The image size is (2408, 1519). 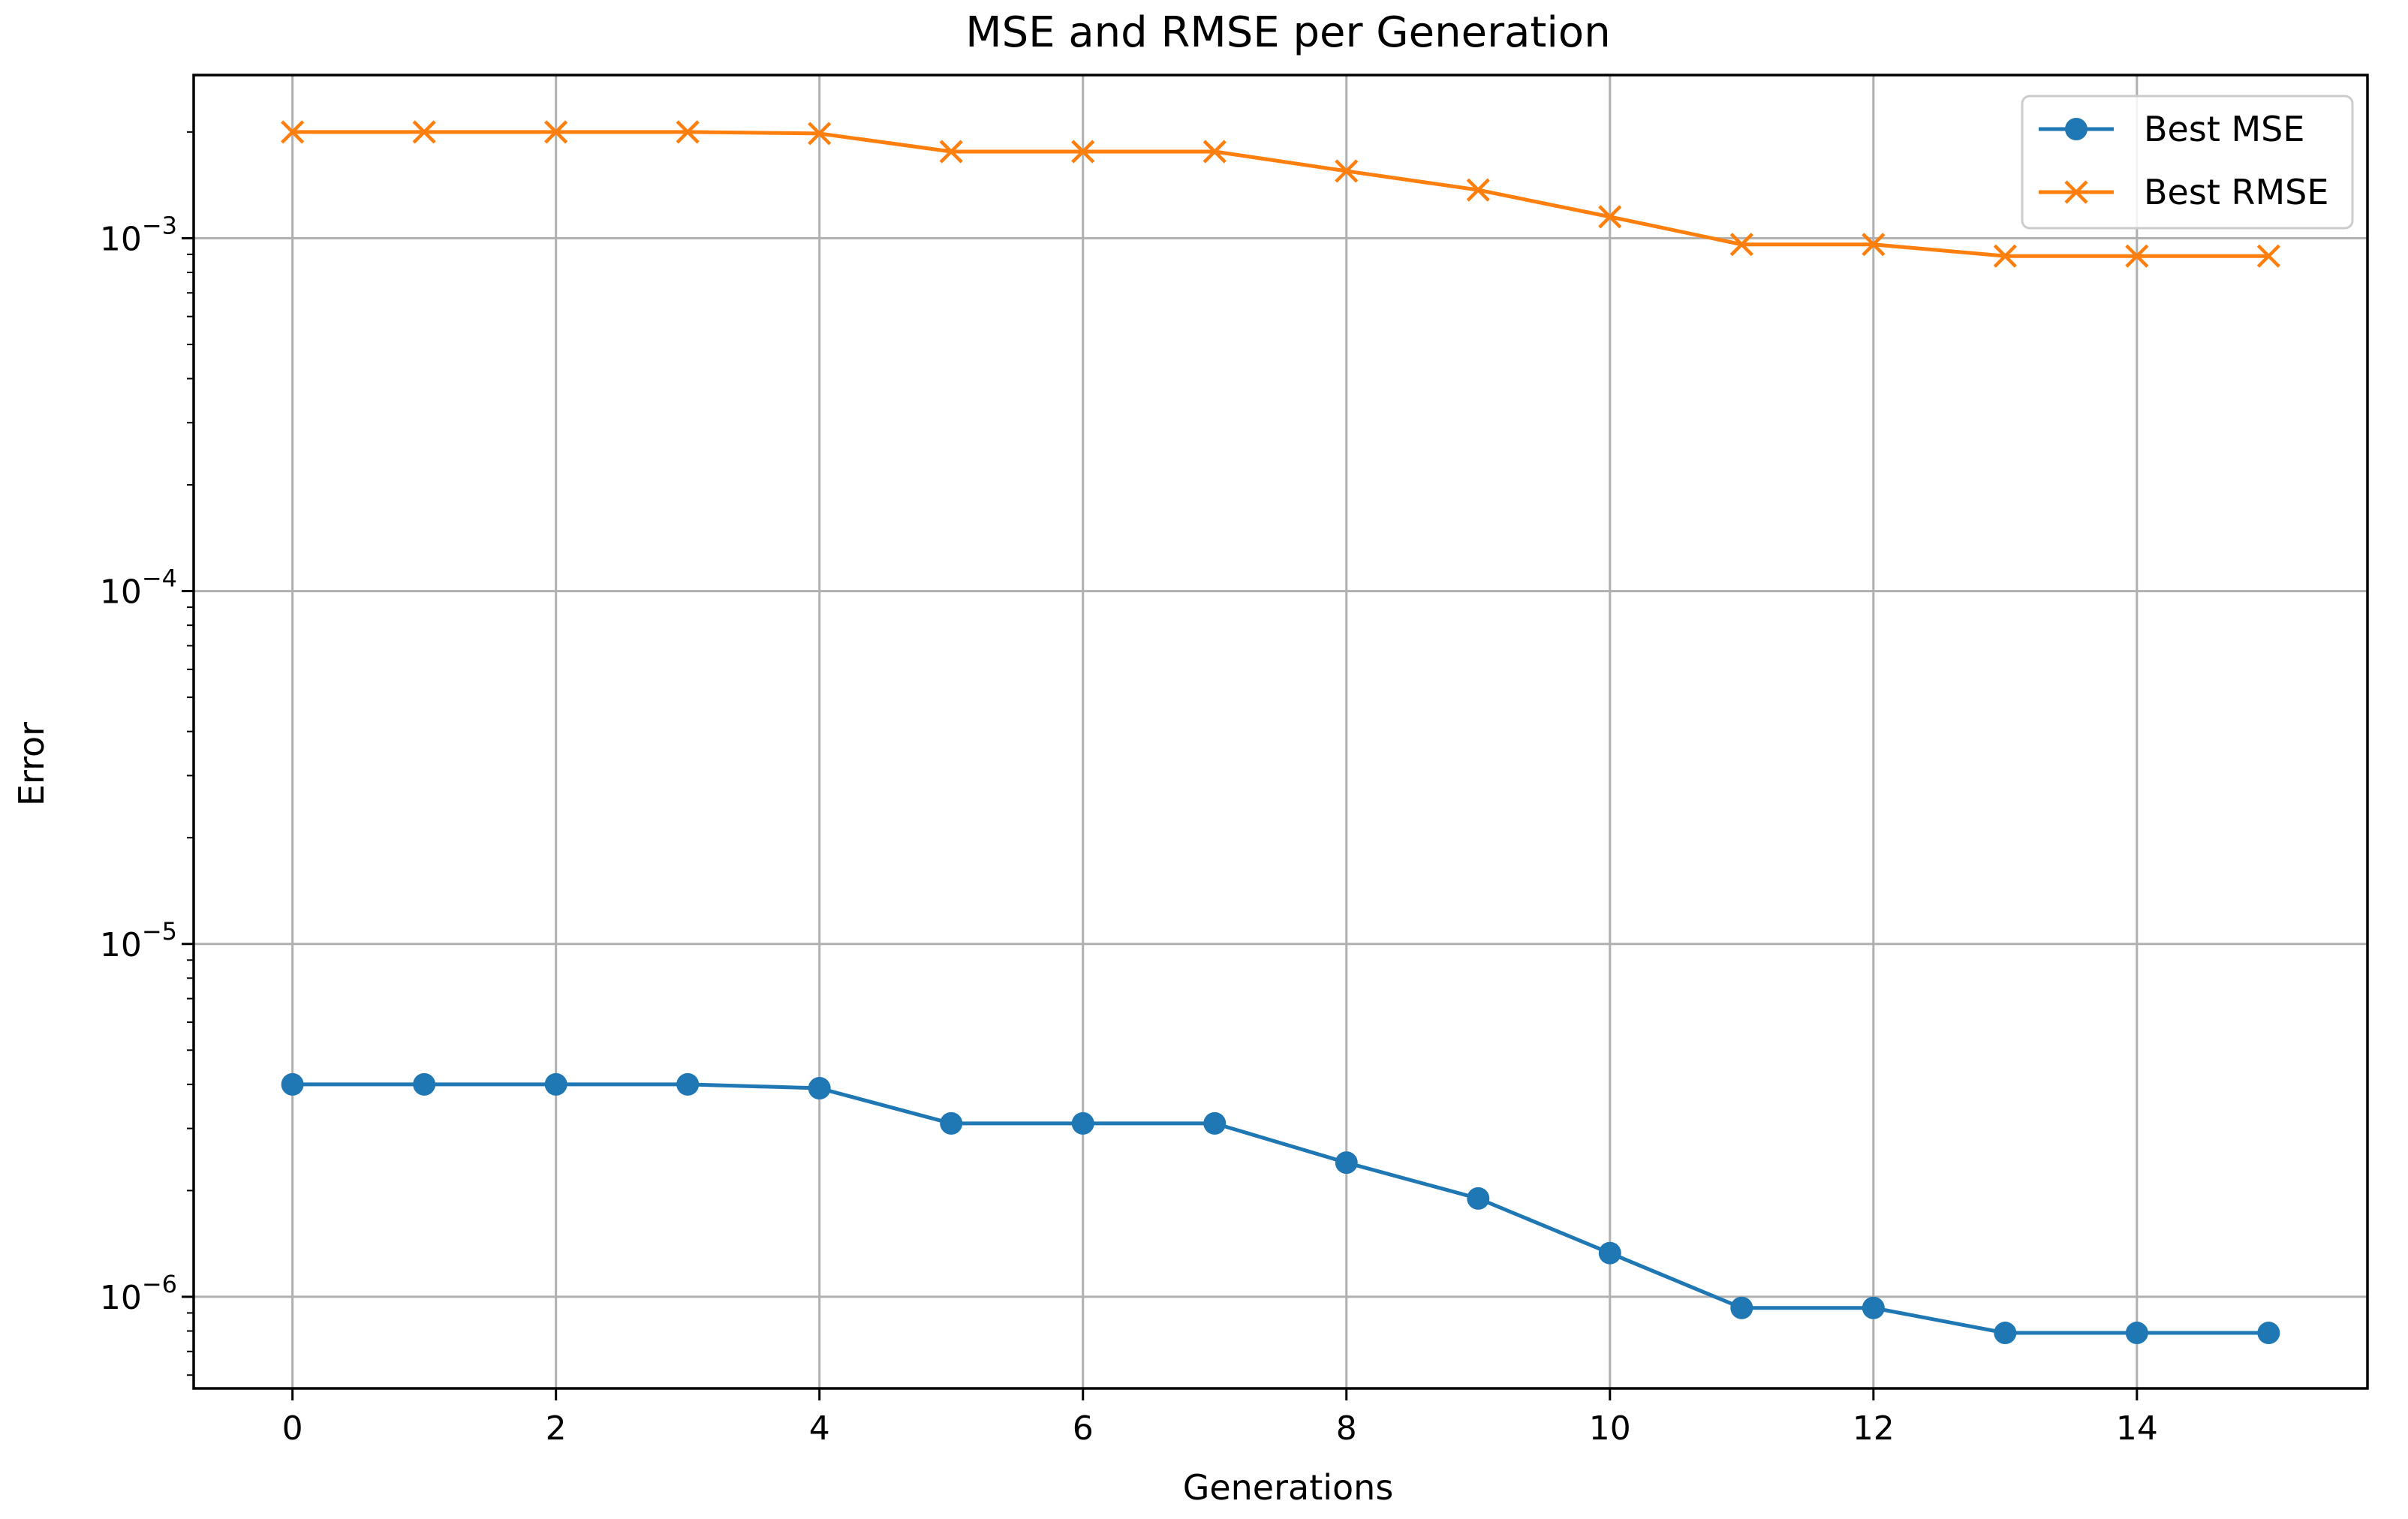 I want to click on series-best-rmse, so click(x=1280, y=194).